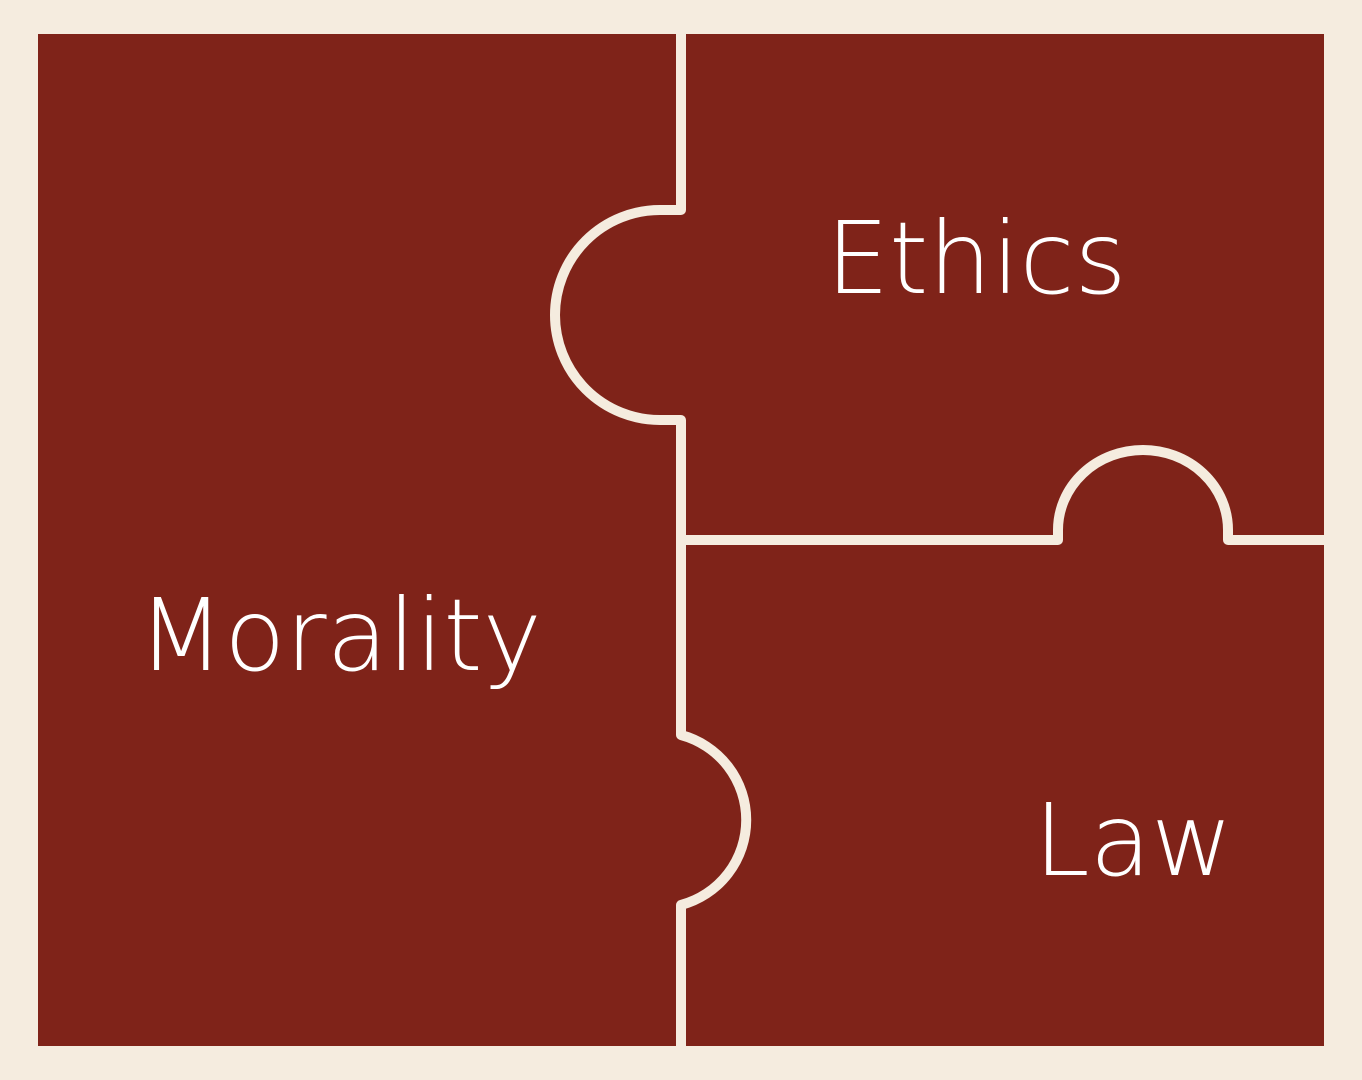 Image resolution: width=1362 pixels, height=1080 pixels. I want to click on seam-vertical, so click(651, 540).